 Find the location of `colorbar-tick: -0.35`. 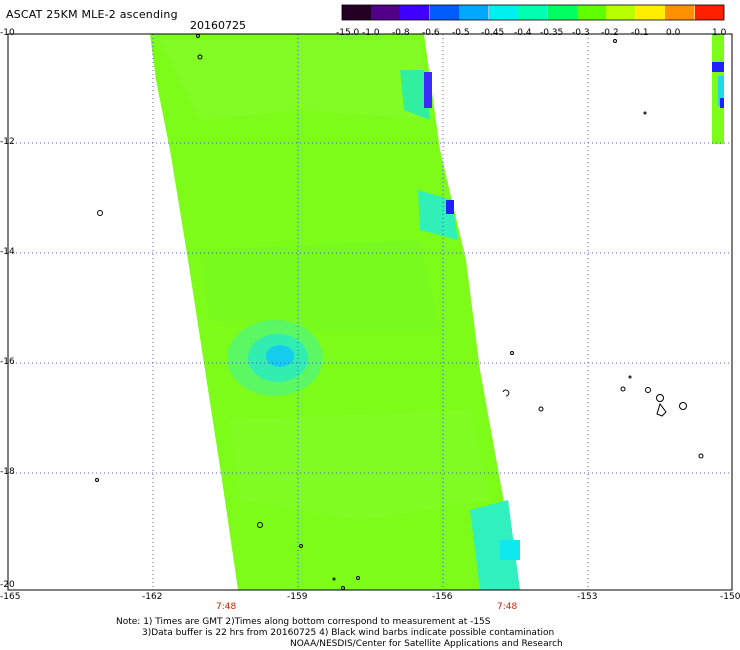

colorbar-tick: -0.35 is located at coordinates (552, 33).